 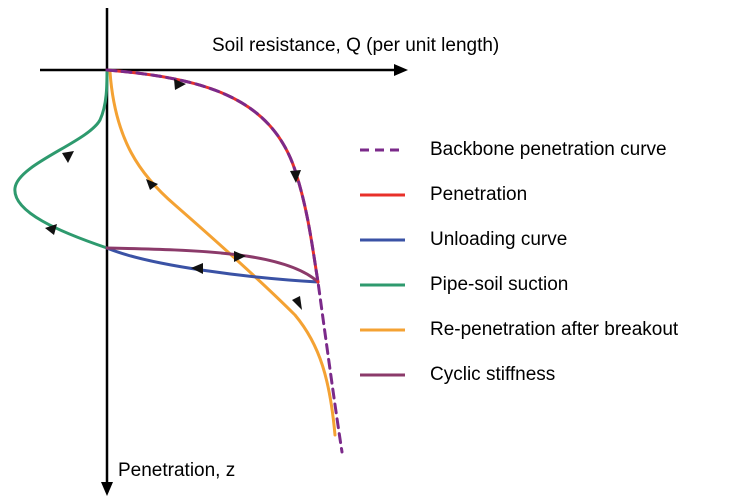 I want to click on legend-label: Pipe-soil suction, so click(x=499, y=284).